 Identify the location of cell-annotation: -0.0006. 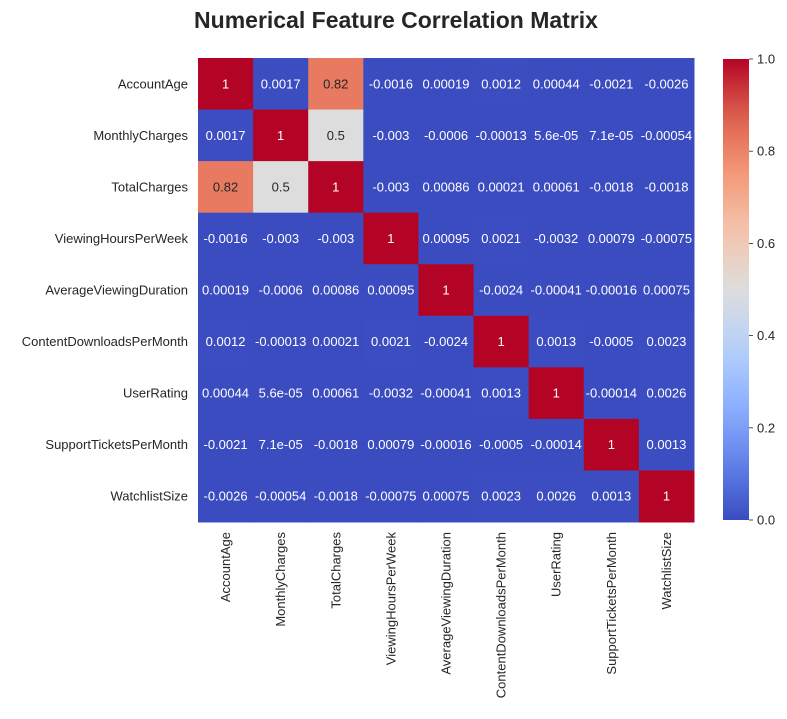
(446, 135).